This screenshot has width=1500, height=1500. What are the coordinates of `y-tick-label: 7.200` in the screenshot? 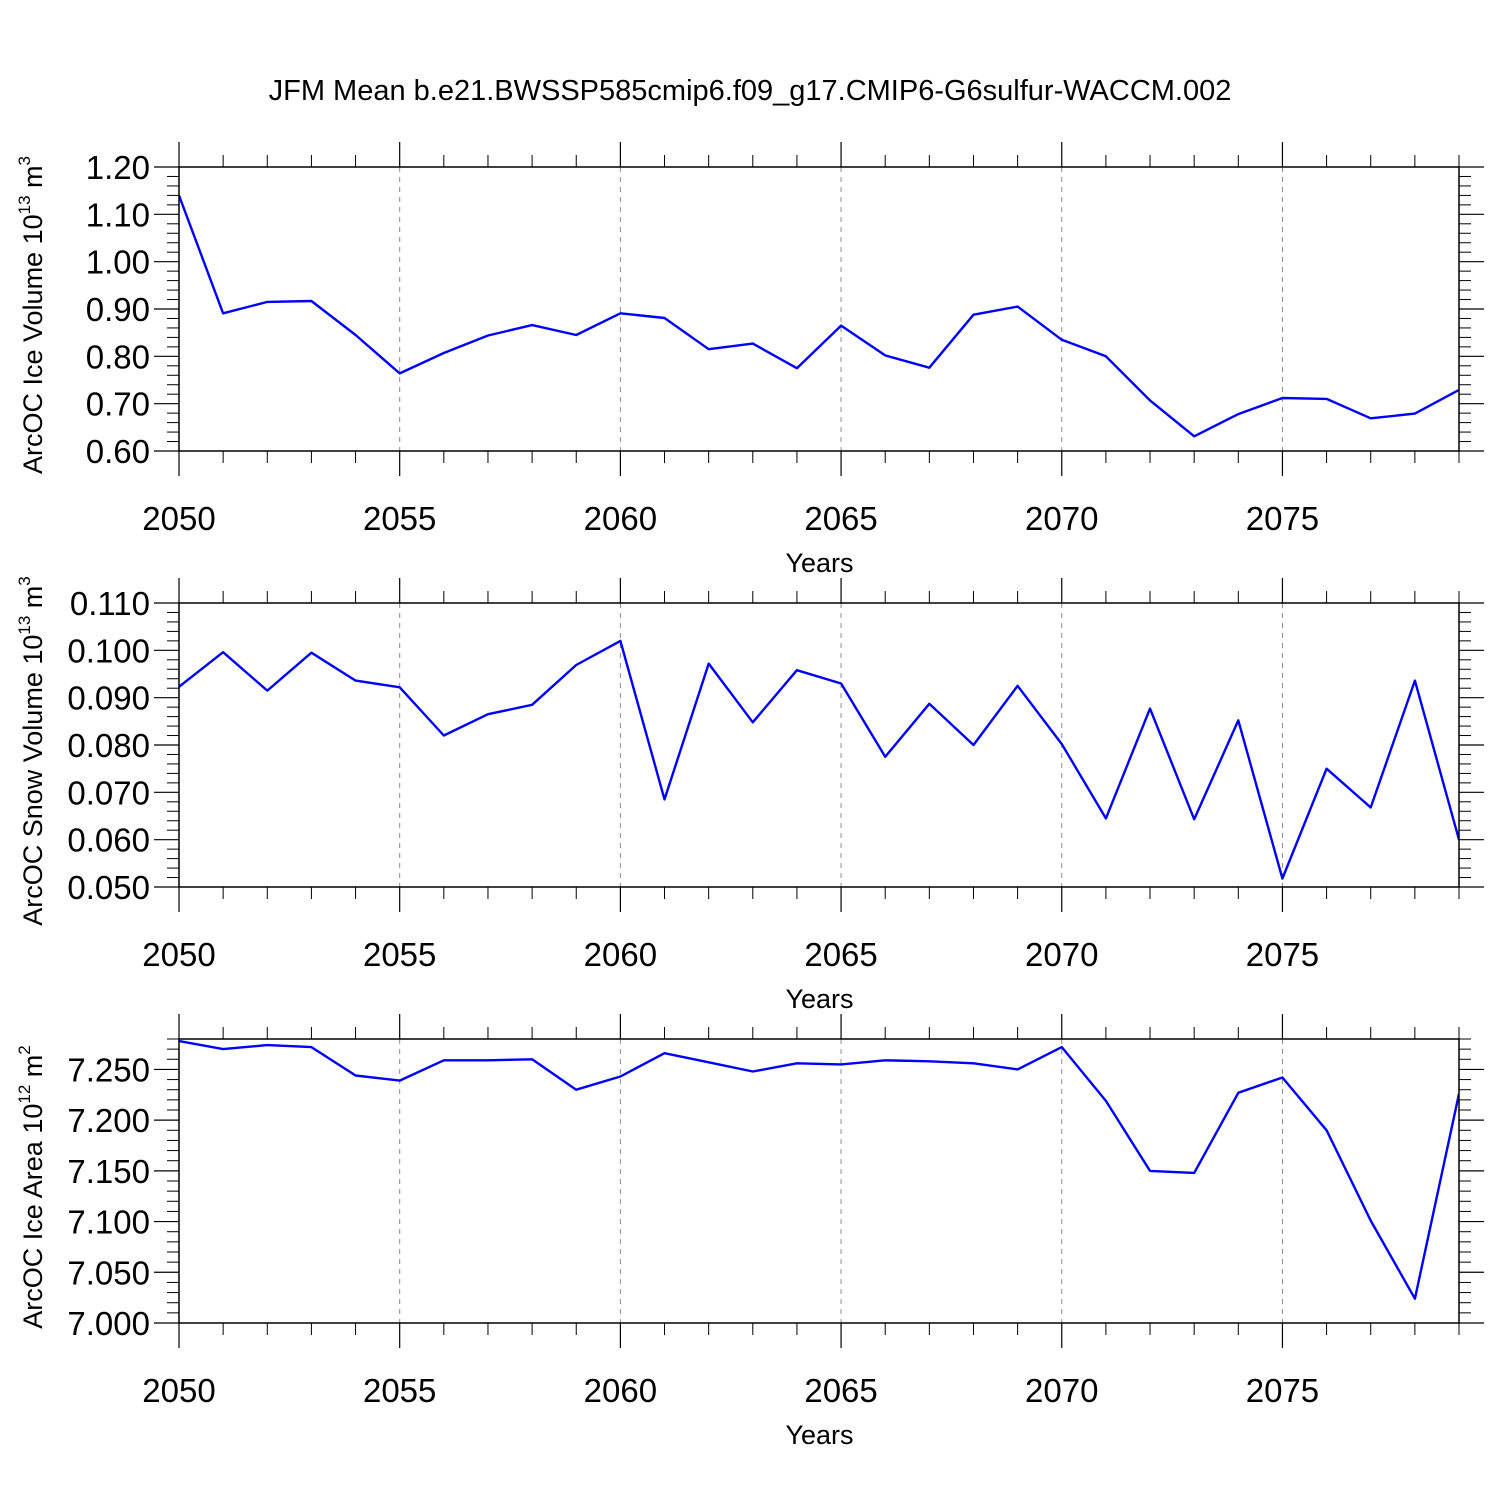 It's located at (108, 1120).